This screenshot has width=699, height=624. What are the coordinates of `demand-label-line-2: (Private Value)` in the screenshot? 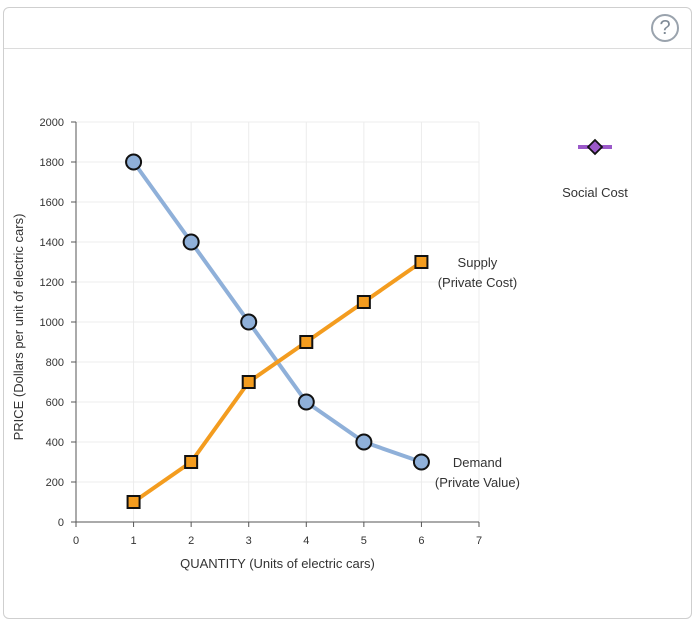 It's located at (477, 482).